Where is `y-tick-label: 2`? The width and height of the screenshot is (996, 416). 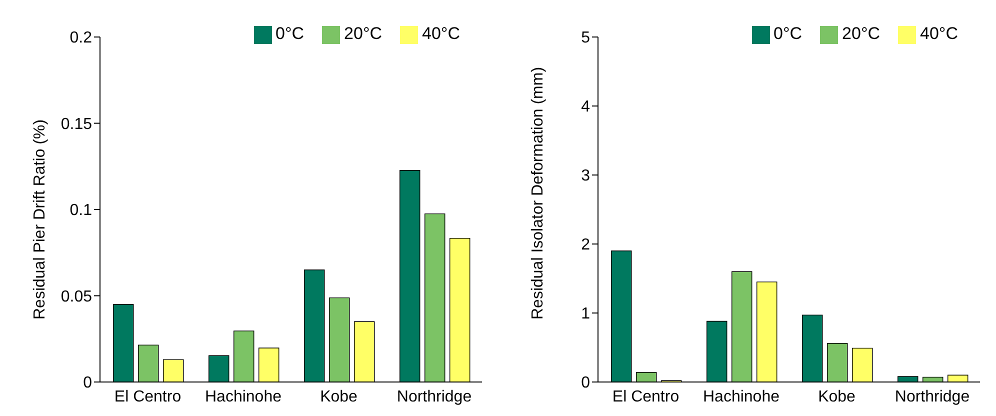 y-tick-label: 2 is located at coordinates (585, 245).